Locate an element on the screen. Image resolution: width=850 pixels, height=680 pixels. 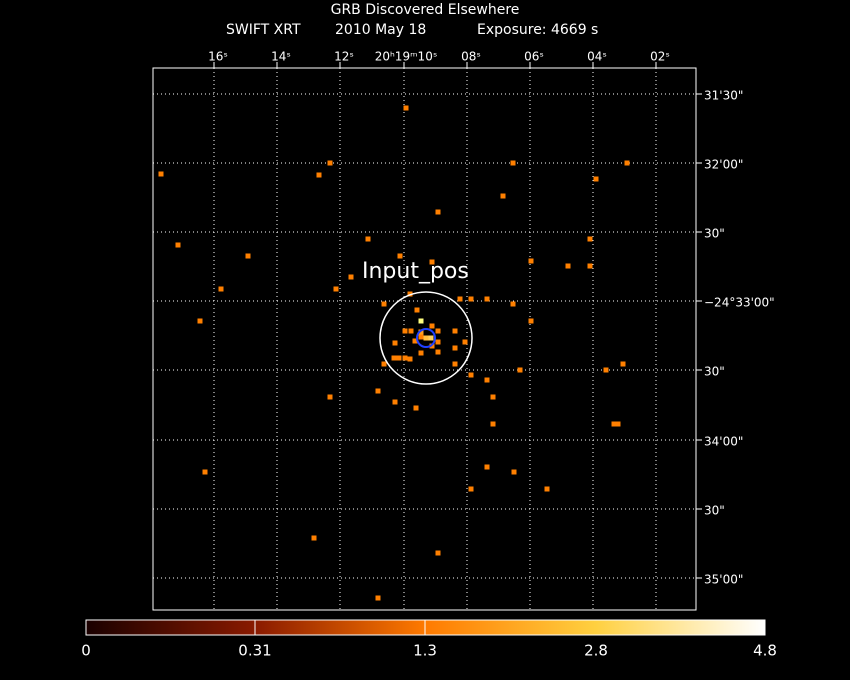
ra-label: 12ˢ is located at coordinates (344, 57).